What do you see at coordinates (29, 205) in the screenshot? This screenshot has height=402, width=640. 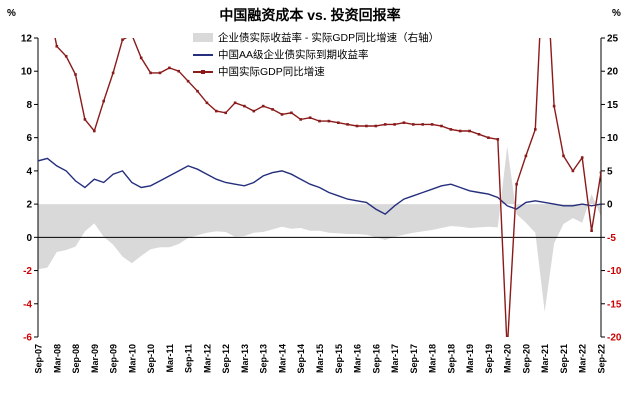 I see `left-tick-label: 2` at bounding box center [29, 205].